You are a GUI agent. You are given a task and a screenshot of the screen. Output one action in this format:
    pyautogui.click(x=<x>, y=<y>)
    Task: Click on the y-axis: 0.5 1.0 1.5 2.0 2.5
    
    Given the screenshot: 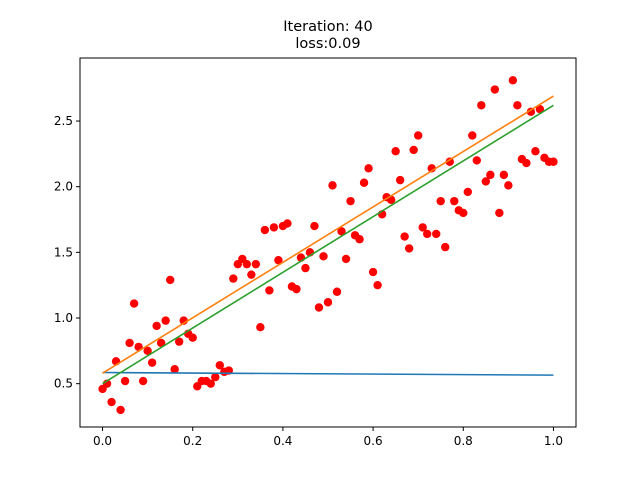 What is the action you would take?
    pyautogui.click(x=67, y=252)
    